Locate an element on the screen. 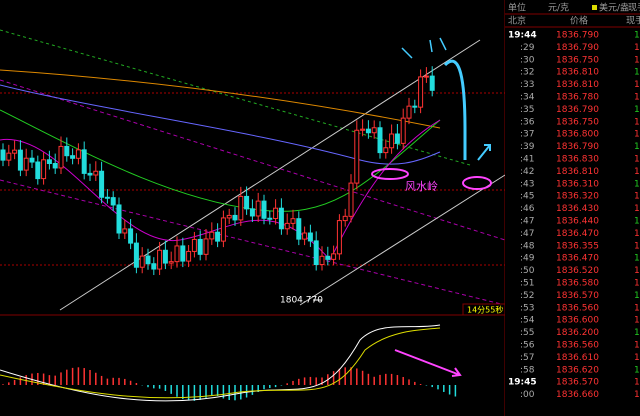 This screenshot has height=416, width=640. tick-time: :57 is located at coordinates (527, 358).